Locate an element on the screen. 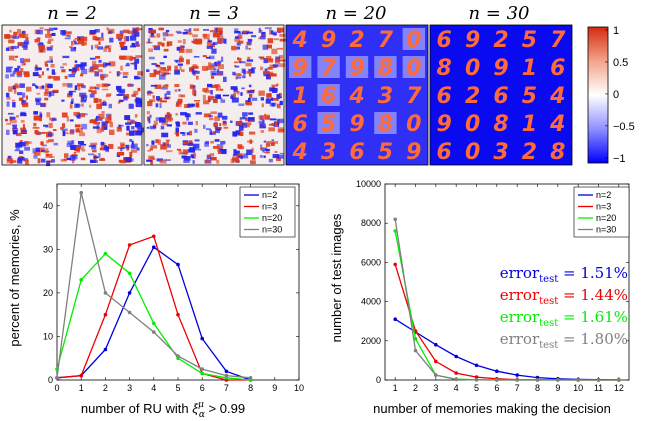 The height and width of the screenshot is (421, 648). y-tick-label: 4000 is located at coordinates (371, 302).